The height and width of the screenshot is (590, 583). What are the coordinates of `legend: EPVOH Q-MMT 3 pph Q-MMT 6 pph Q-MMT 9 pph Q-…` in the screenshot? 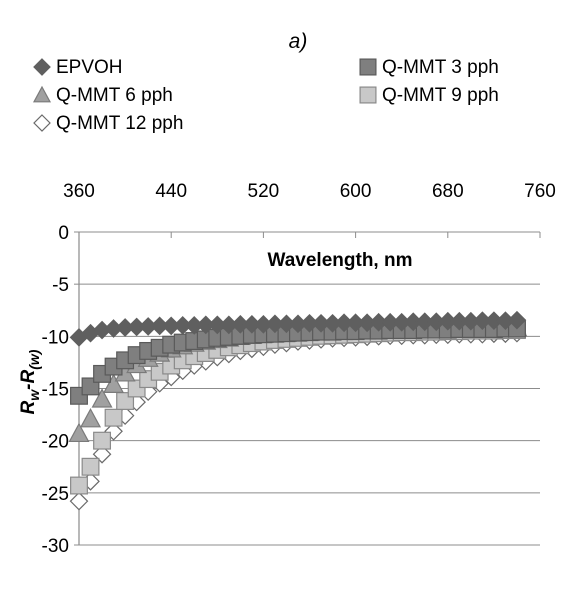 It's located at (265, 95).